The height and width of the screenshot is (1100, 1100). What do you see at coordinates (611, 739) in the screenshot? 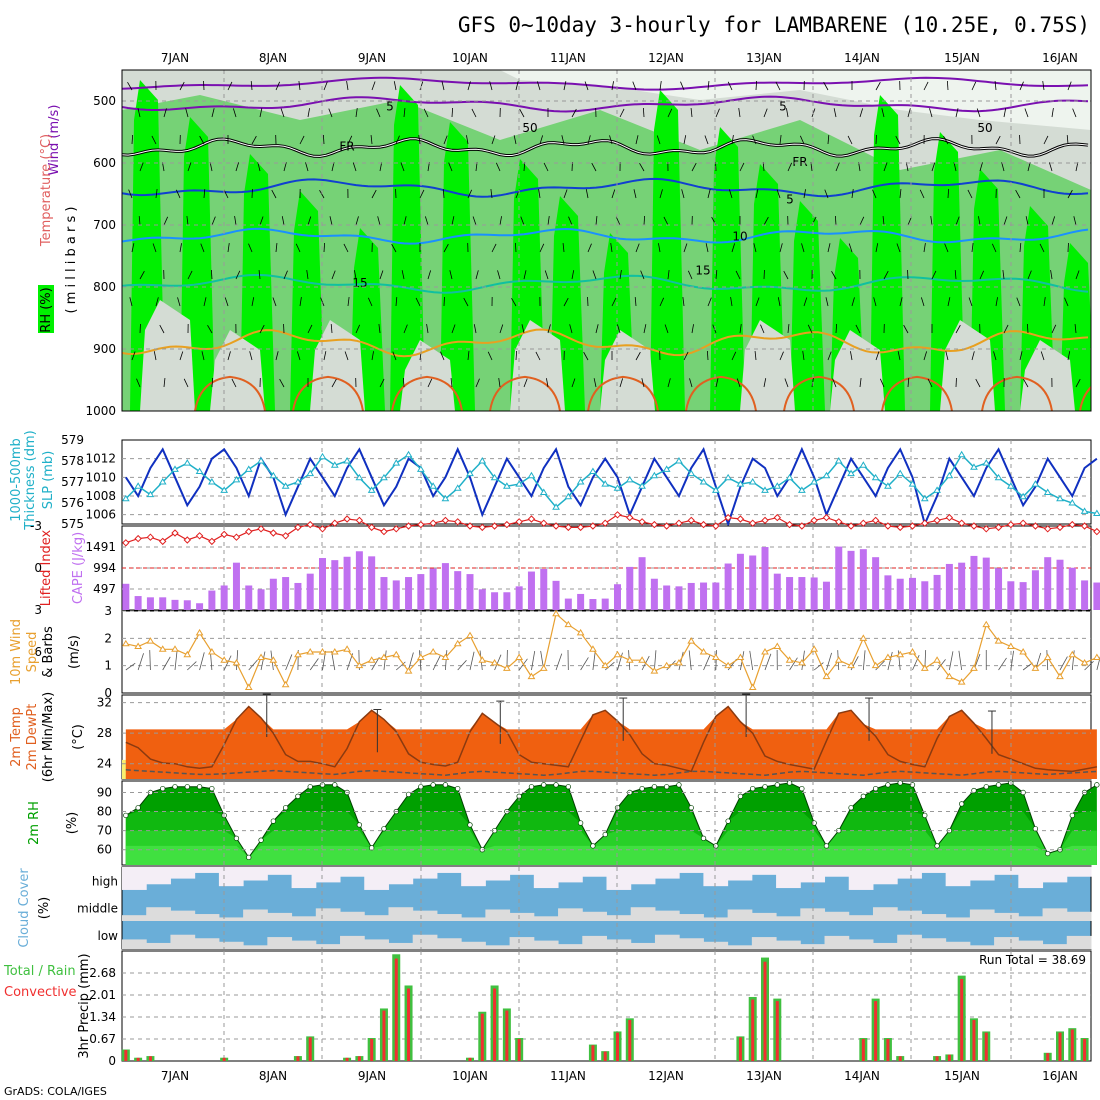
I see `temp-series-line` at bounding box center [611, 739].